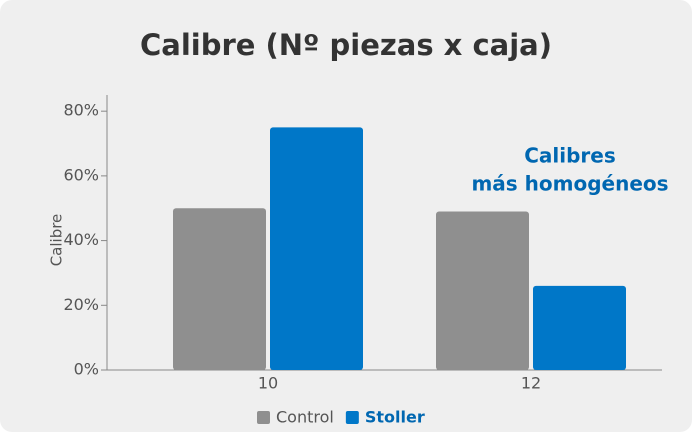  What do you see at coordinates (81, 304) in the screenshot?
I see `y-tick-label: 20%` at bounding box center [81, 304].